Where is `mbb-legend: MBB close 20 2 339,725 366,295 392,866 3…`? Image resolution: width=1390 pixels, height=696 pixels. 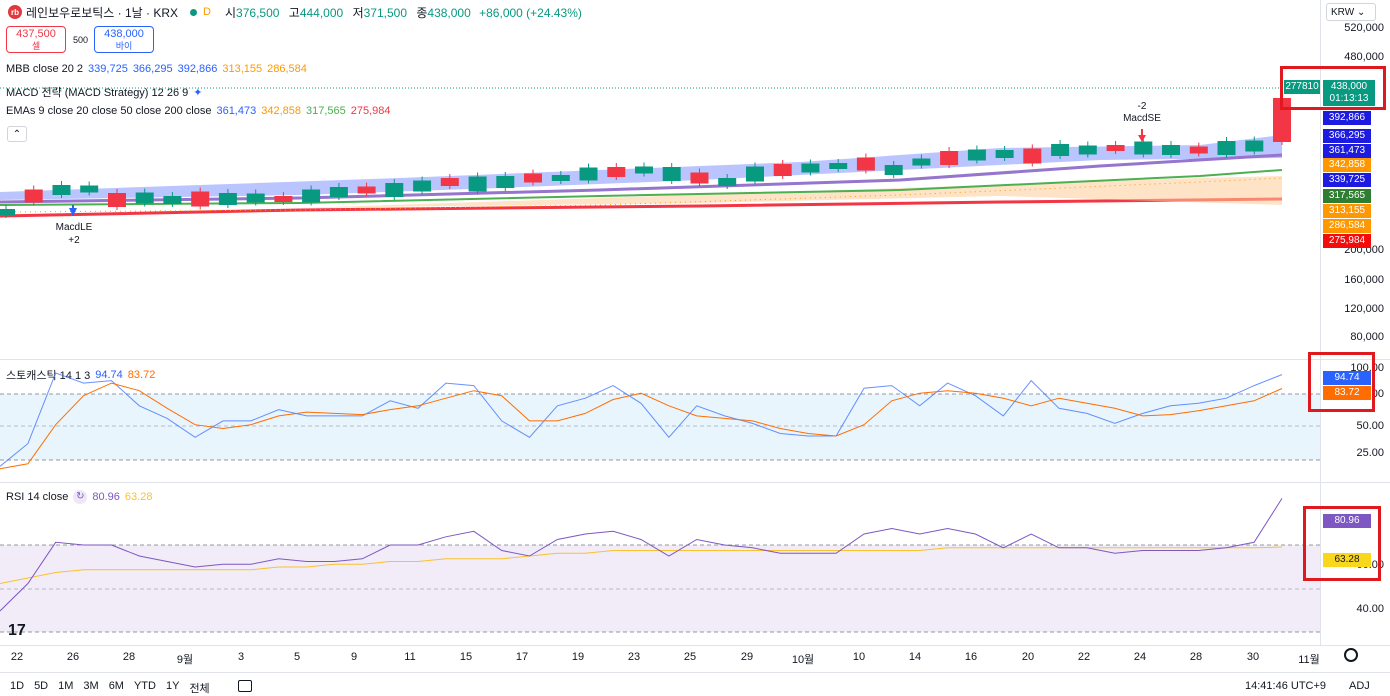
mbb-legend: MBB close 20 2 339,725 366,295 392,866 3… is located at coordinates (156, 69).